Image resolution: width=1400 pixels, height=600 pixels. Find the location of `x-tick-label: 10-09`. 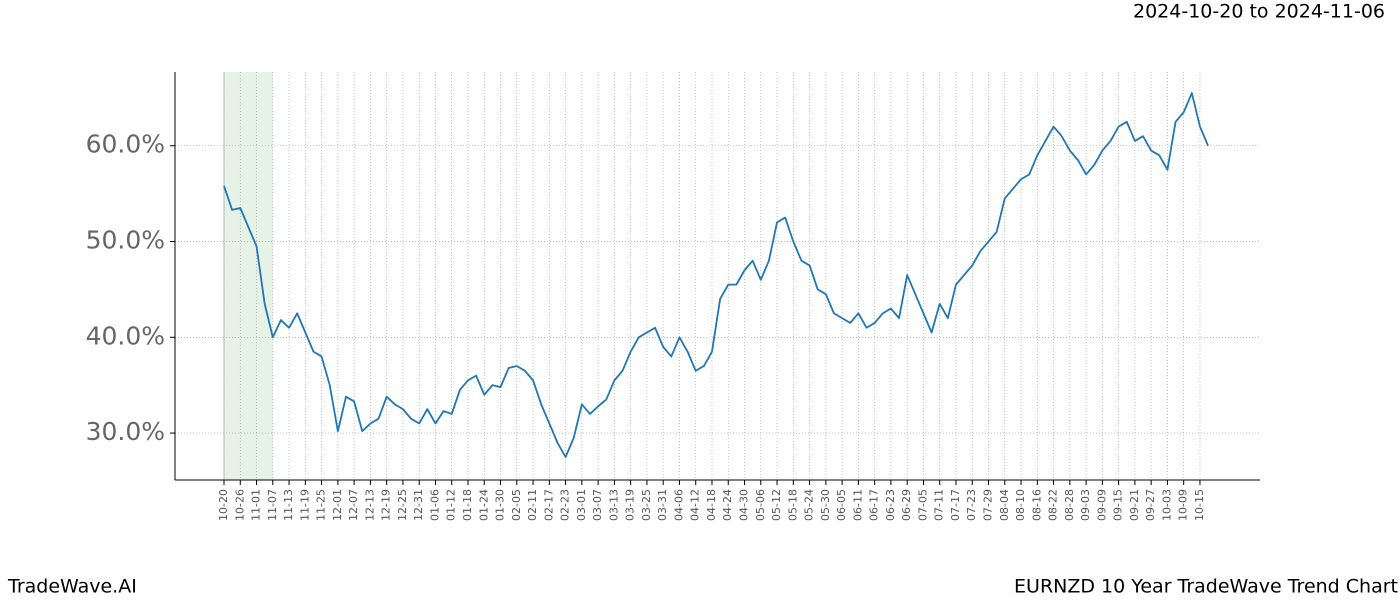

x-tick-label: 10-09 is located at coordinates (1183, 505).